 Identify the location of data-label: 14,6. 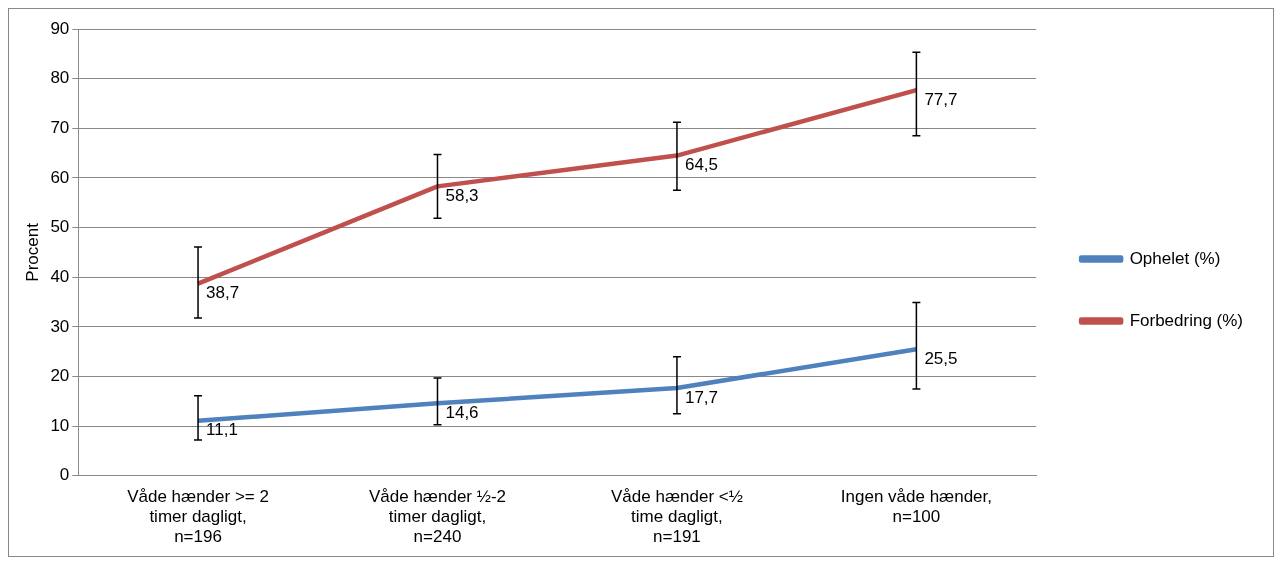
(462, 413).